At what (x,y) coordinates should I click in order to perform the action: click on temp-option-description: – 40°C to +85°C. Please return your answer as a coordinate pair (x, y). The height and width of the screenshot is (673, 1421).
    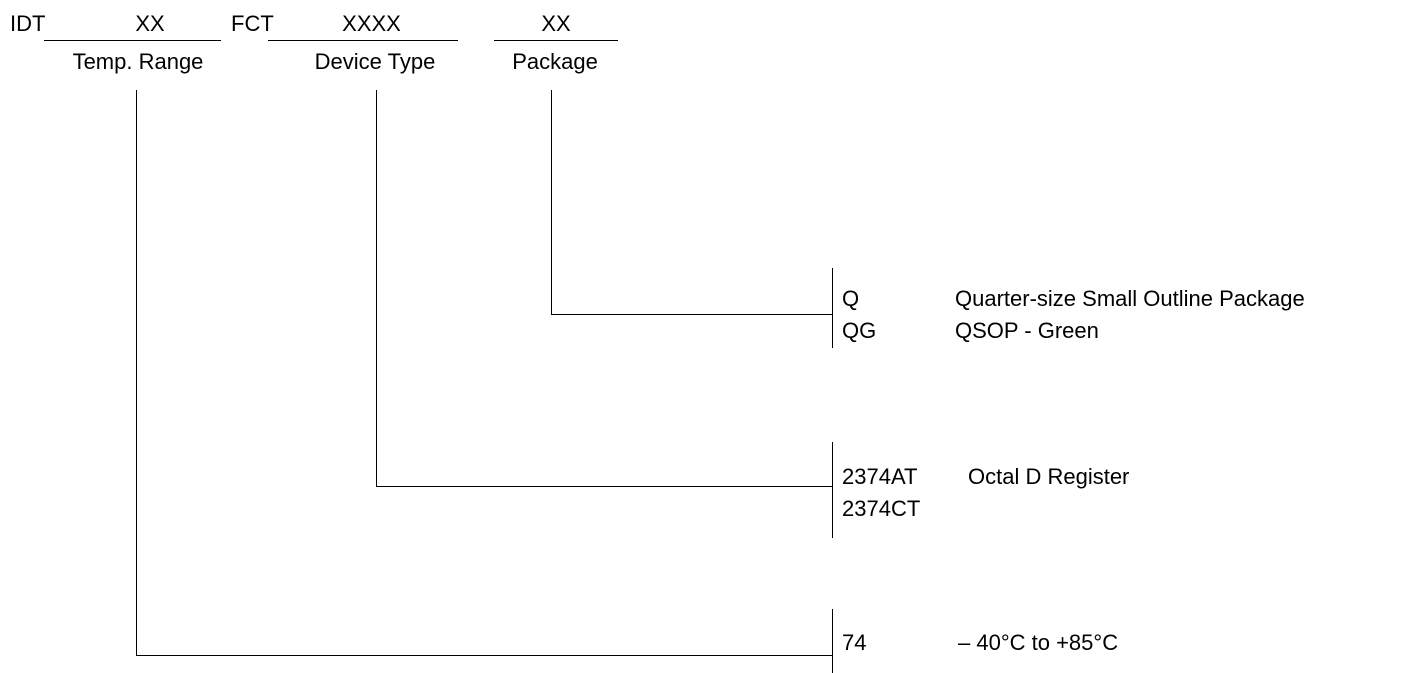
    Looking at the image, I should click on (1038, 642).